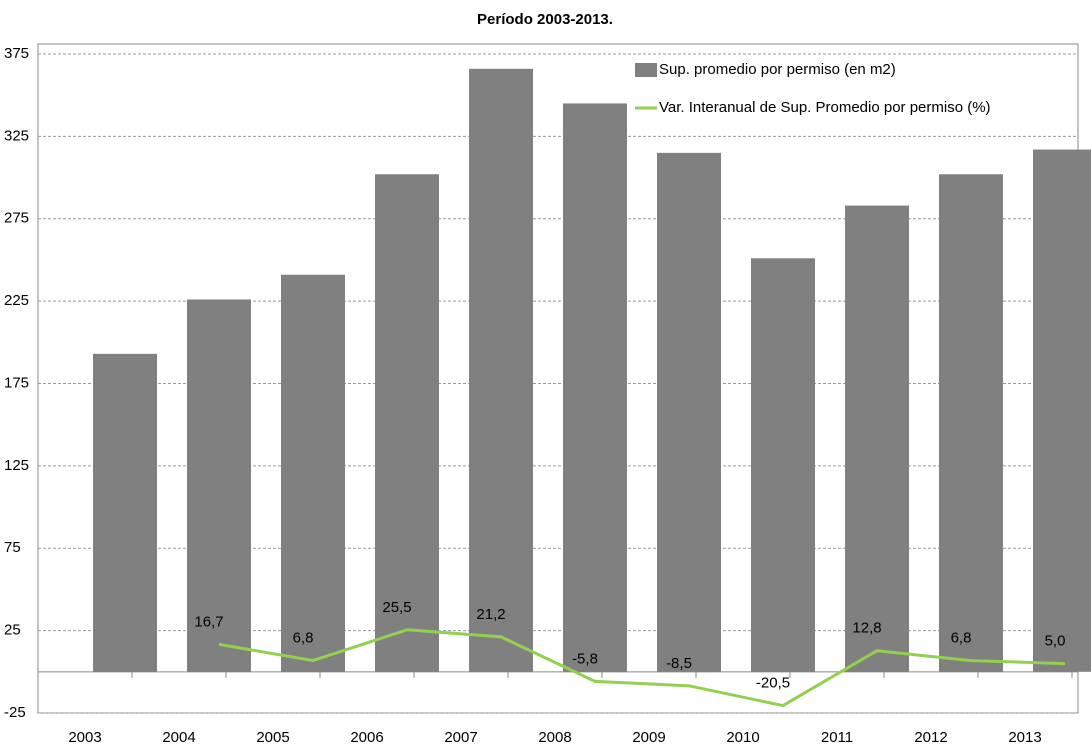  I want to click on x-tick-label: 2013, so click(1024, 737).